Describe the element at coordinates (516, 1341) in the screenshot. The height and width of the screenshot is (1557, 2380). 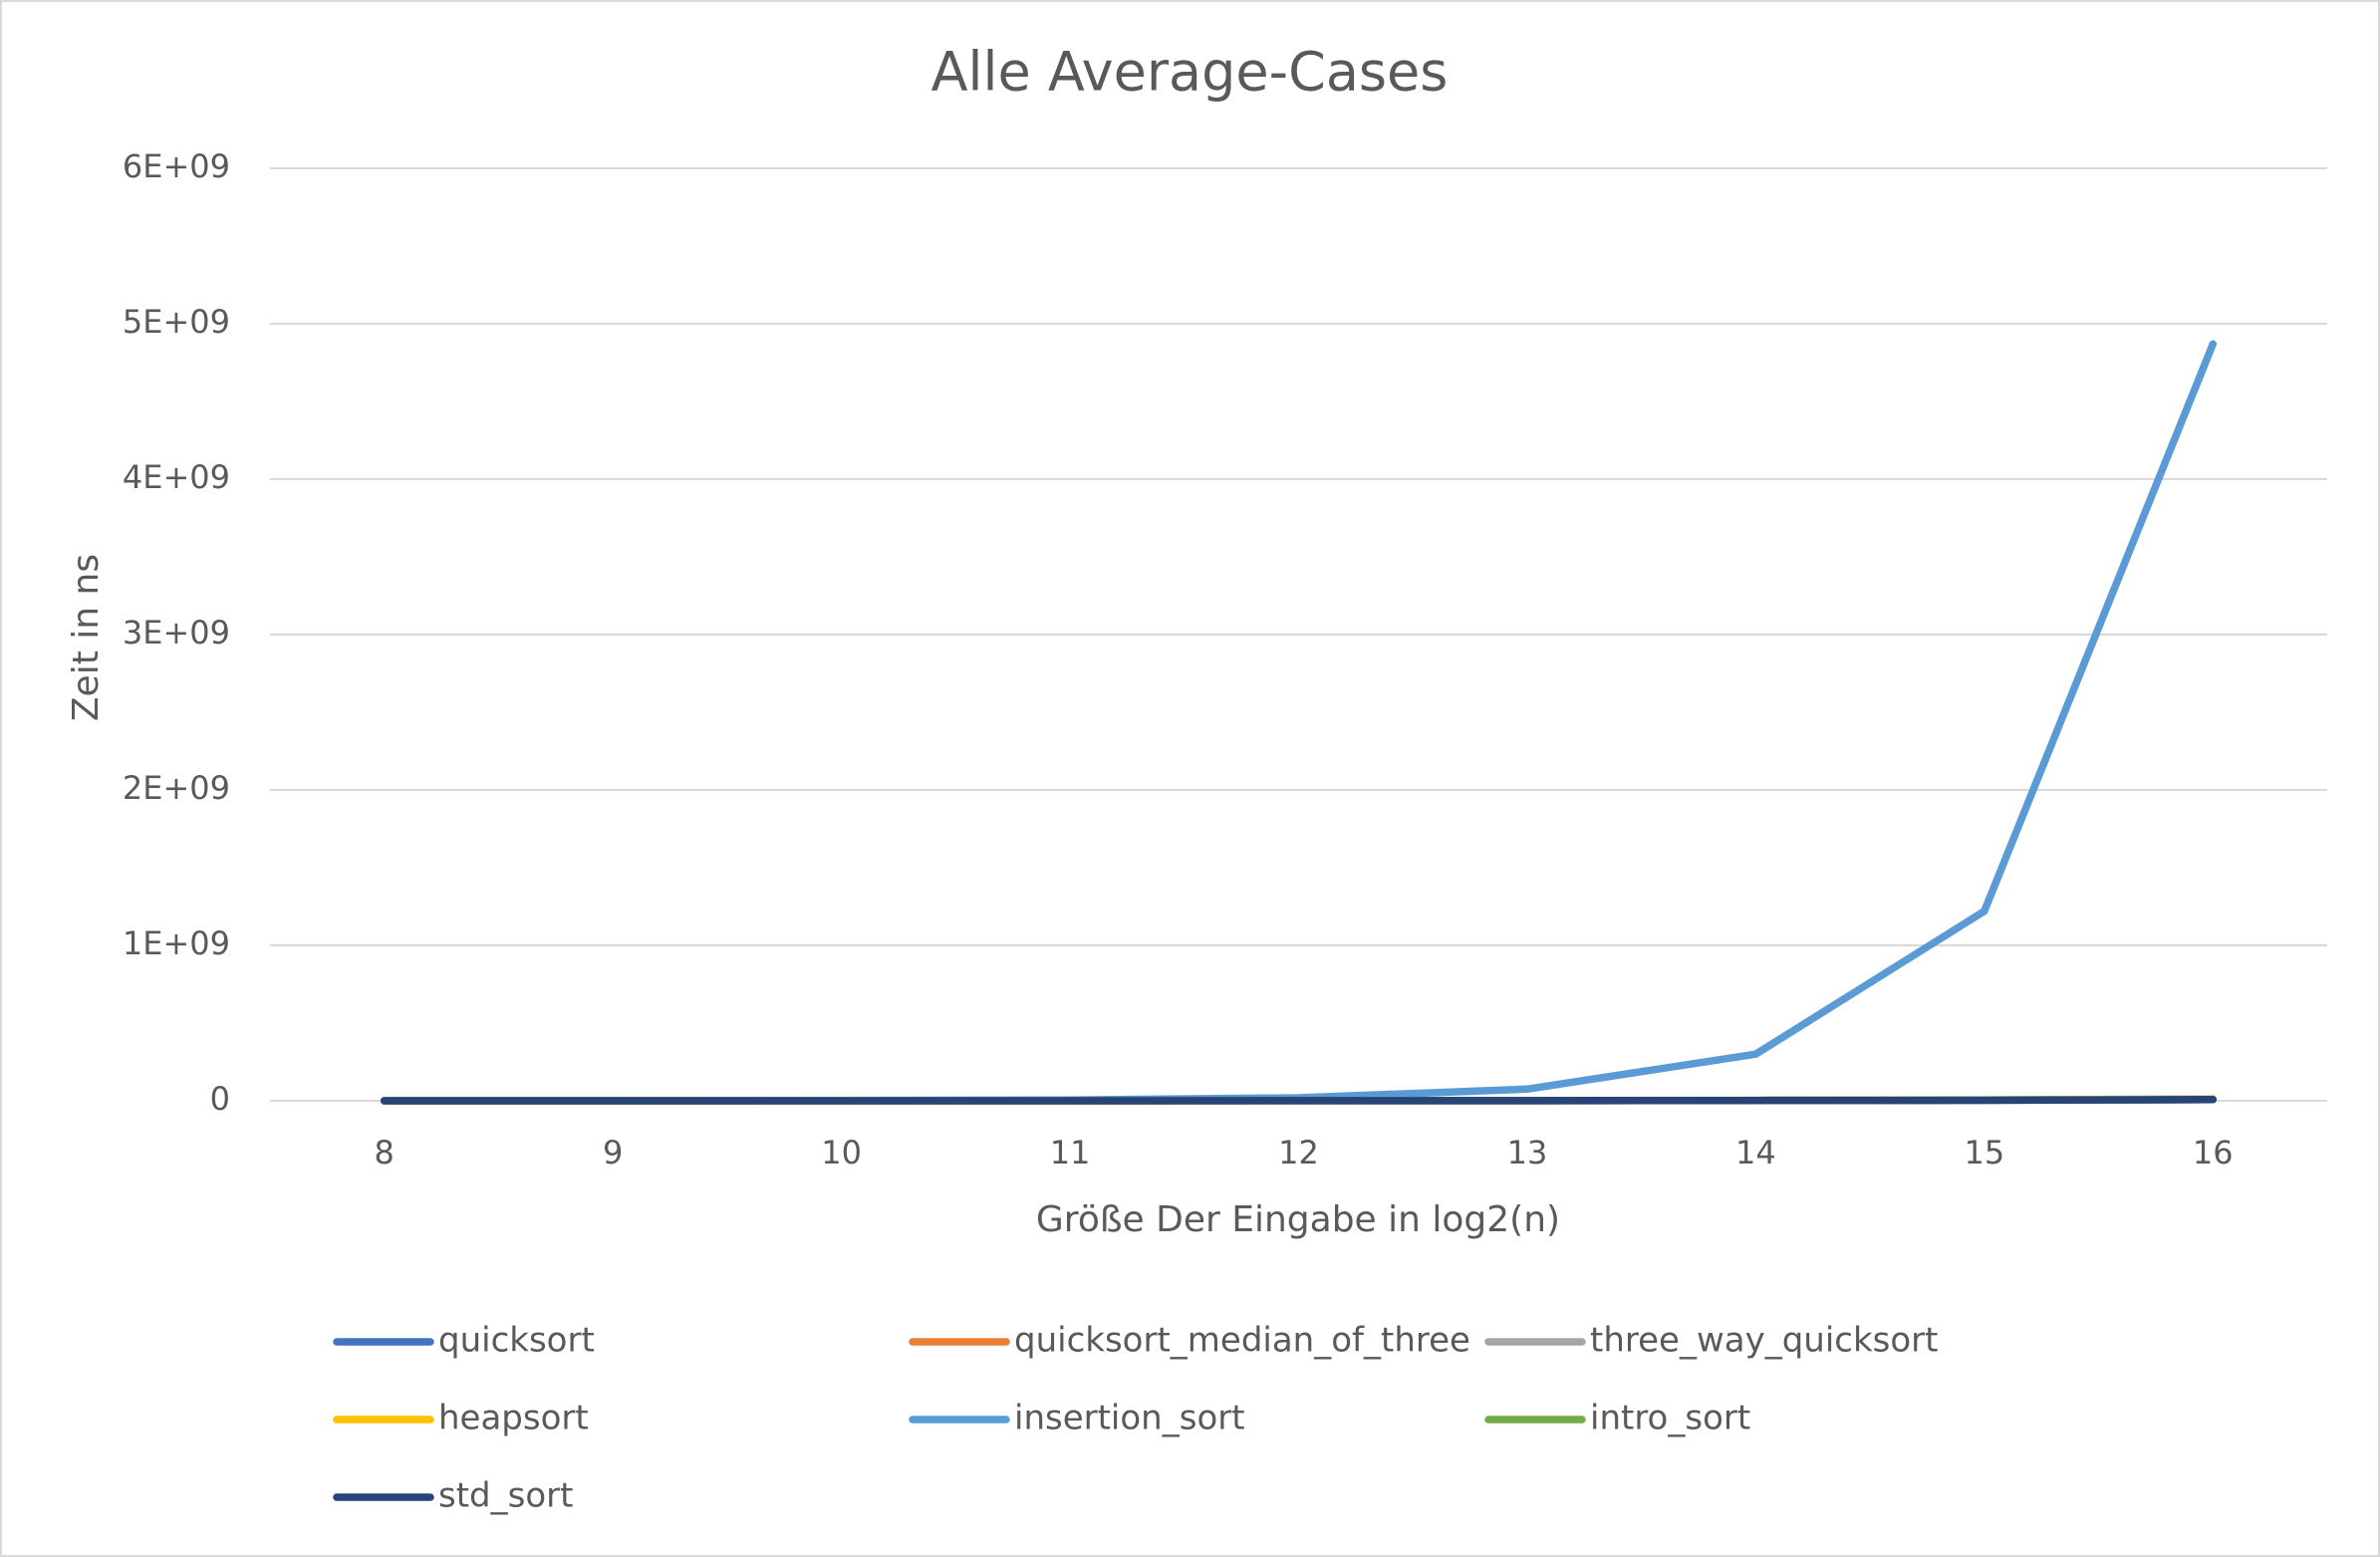
I see `legend-label: quicksort` at that location.